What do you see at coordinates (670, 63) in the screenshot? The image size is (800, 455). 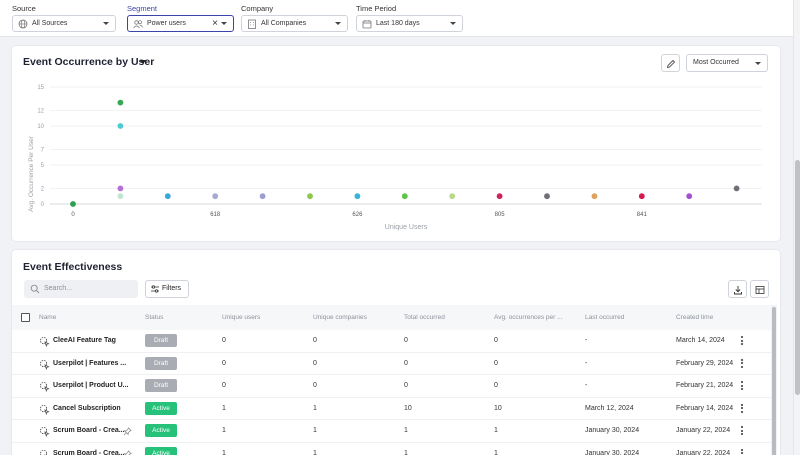 I see `edit-button` at bounding box center [670, 63].